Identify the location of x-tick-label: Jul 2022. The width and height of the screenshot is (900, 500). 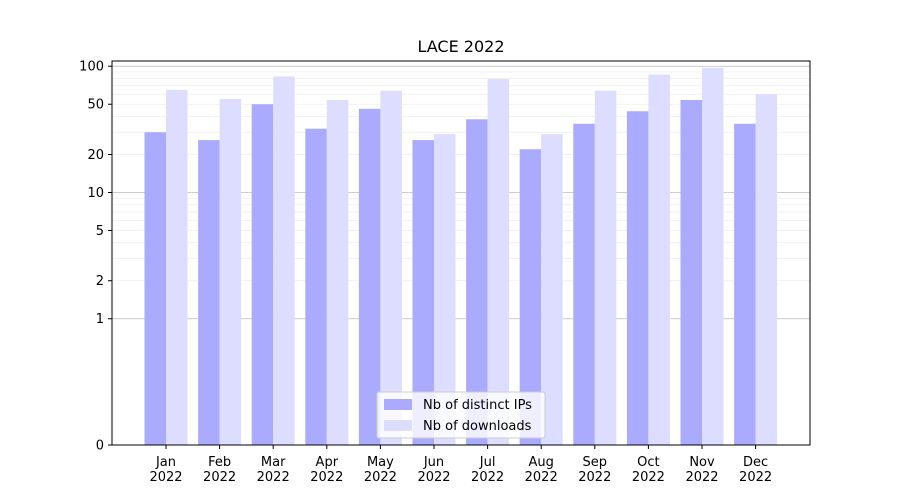
(487, 470).